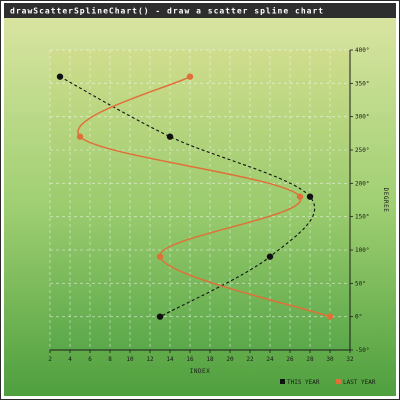 This screenshot has height=400, width=400. Describe the element at coordinates (362, 117) in the screenshot. I see `y-tick-label: 300°` at that location.